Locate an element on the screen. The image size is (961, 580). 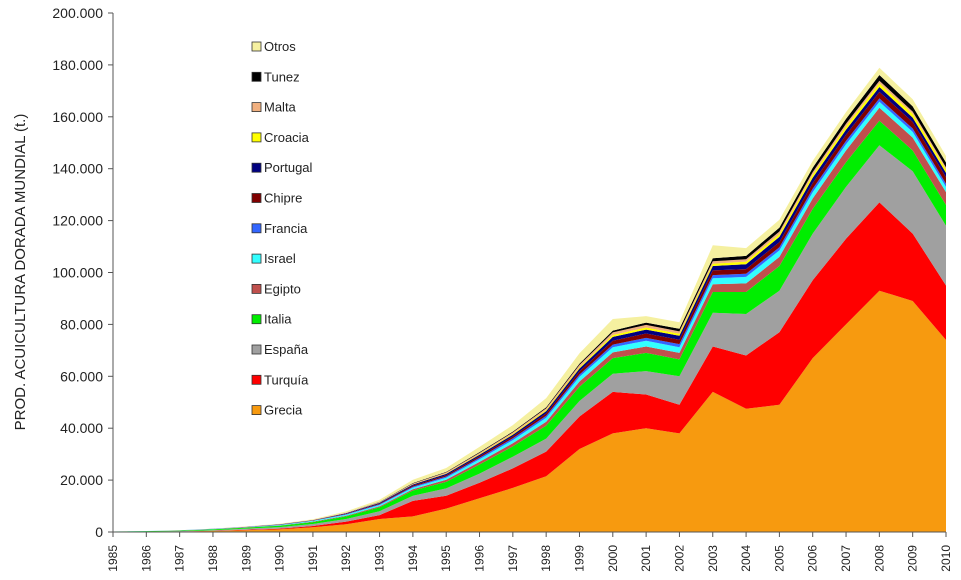
x-tick-label: 2004 is located at coordinates (746, 558).